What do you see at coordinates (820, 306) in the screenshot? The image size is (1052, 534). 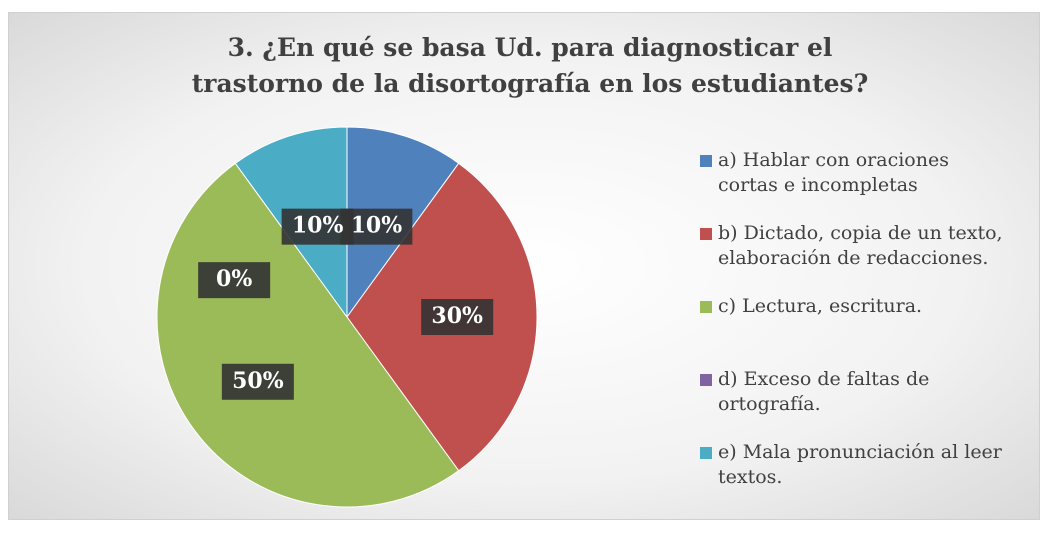 I see `legend-label: c) Lectura, escritura.` at bounding box center [820, 306].